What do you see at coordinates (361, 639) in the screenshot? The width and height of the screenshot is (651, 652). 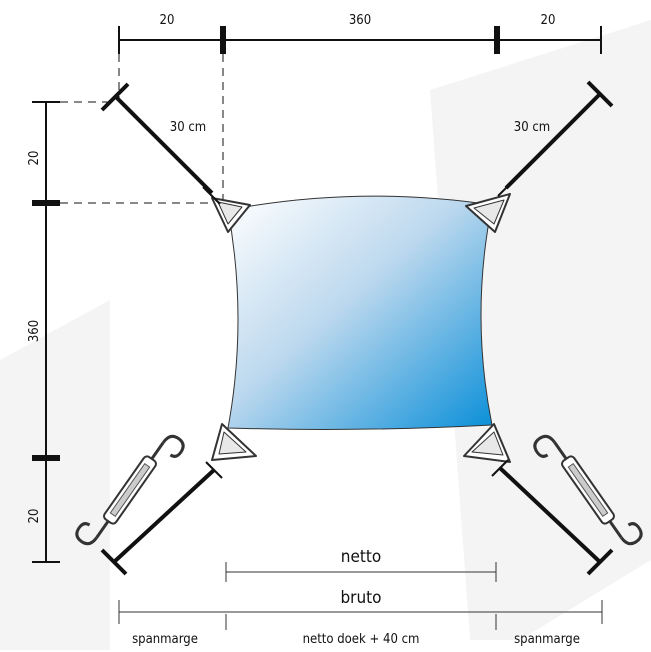 I see `netto-doek-label: netto doek + 40 cm` at bounding box center [361, 639].